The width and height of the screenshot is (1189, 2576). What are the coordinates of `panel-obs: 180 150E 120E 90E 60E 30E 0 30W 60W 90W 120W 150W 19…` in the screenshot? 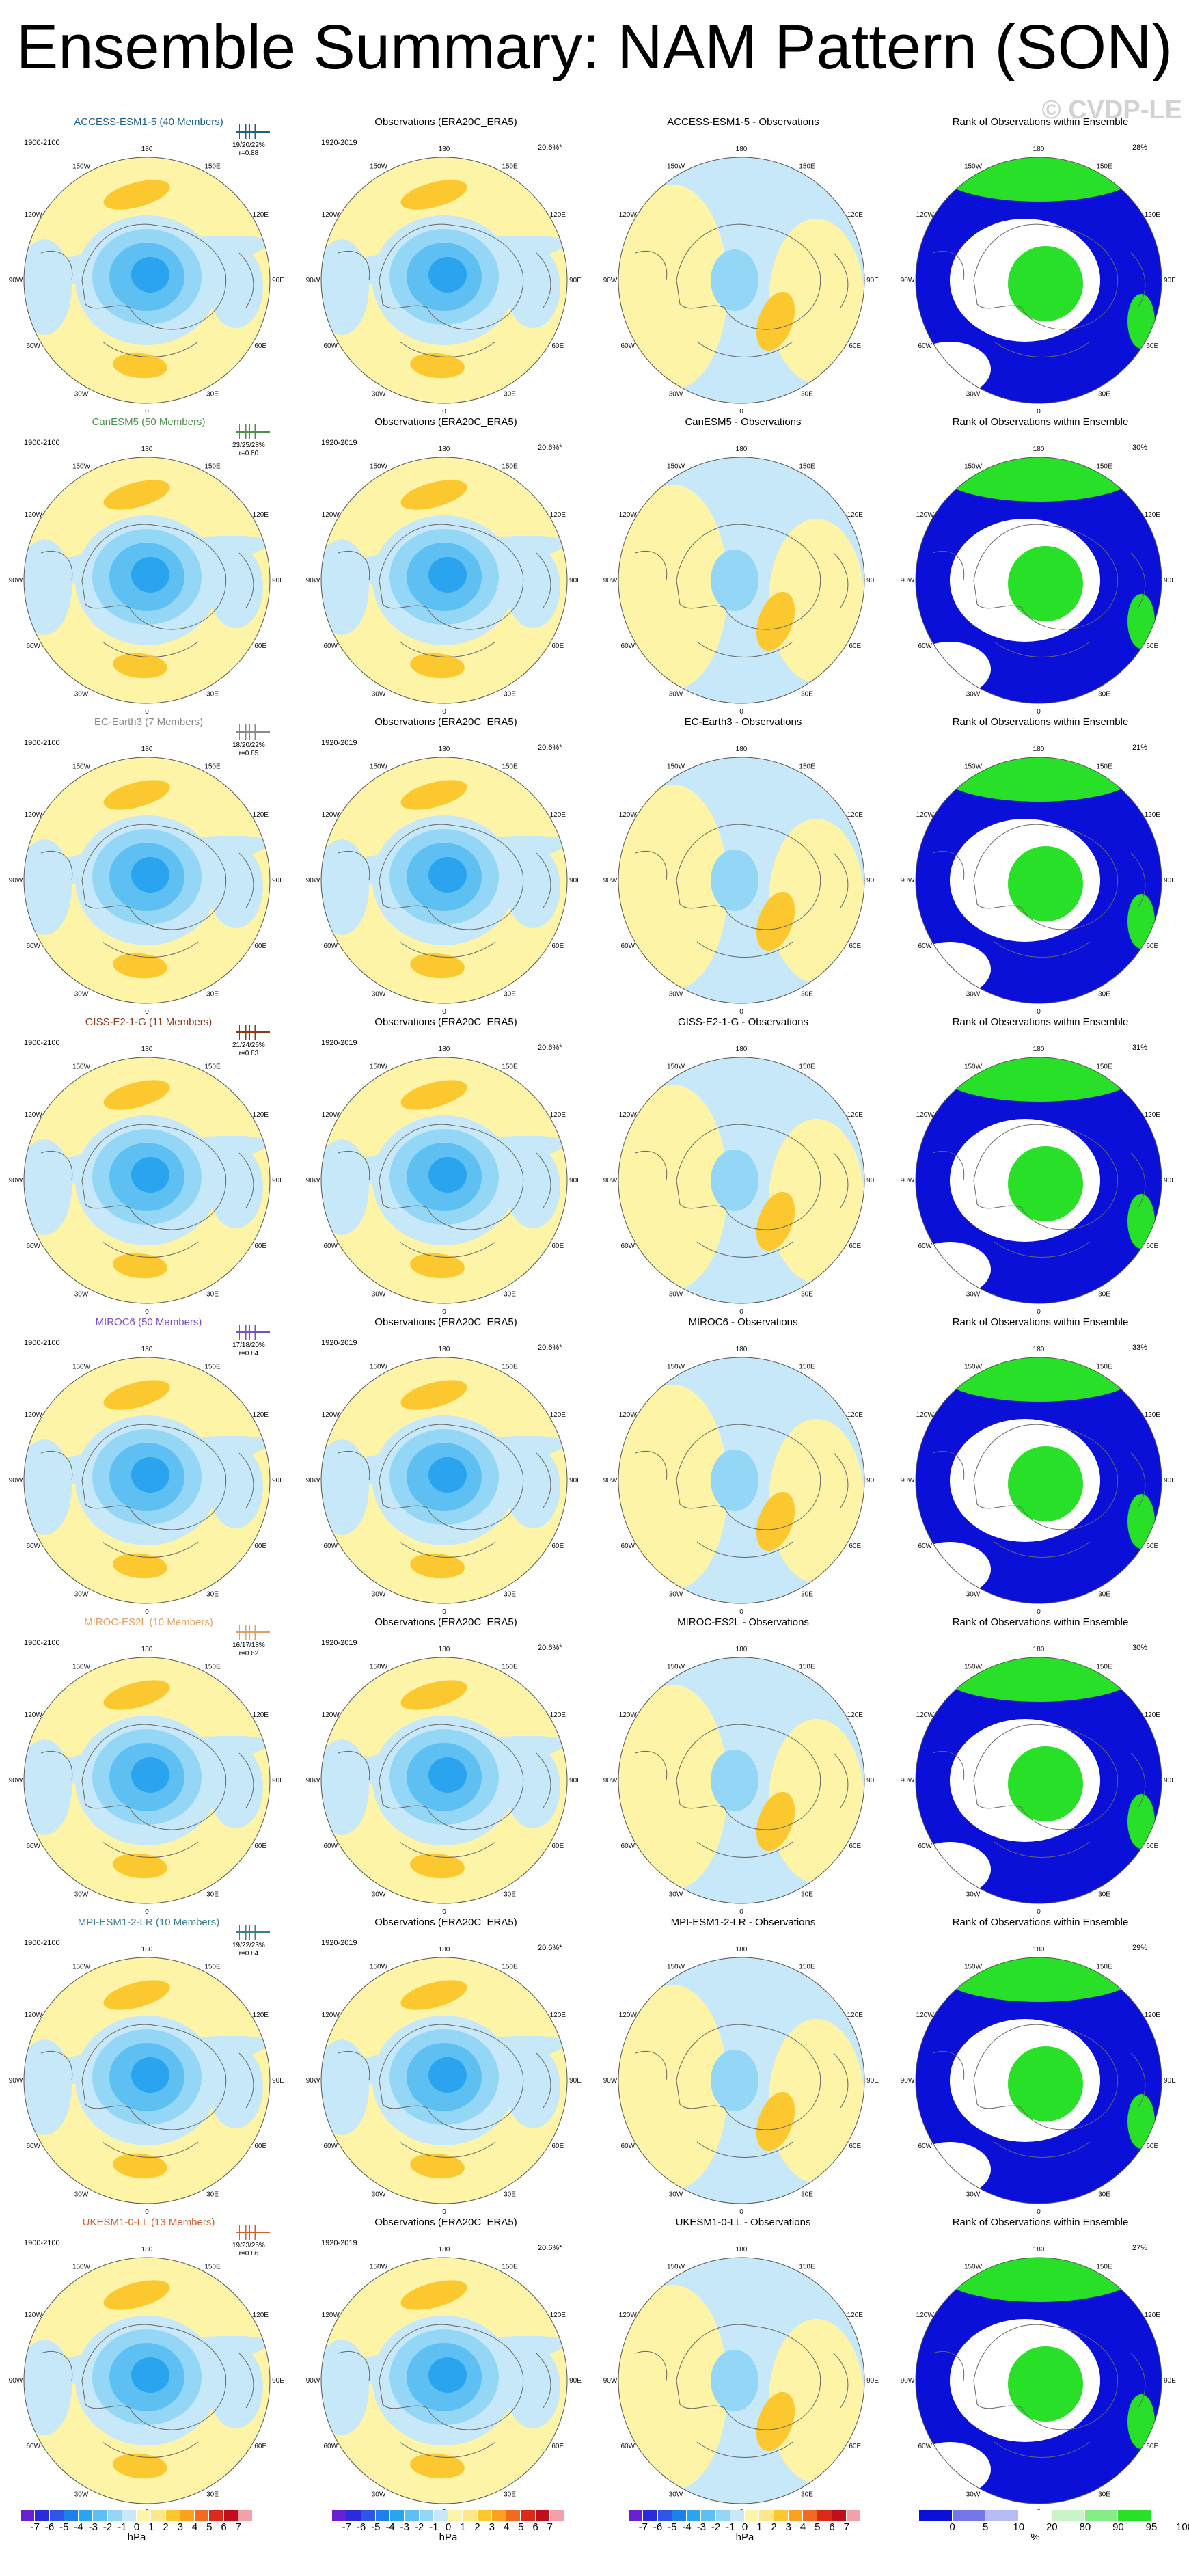 It's located at (445, 1166).